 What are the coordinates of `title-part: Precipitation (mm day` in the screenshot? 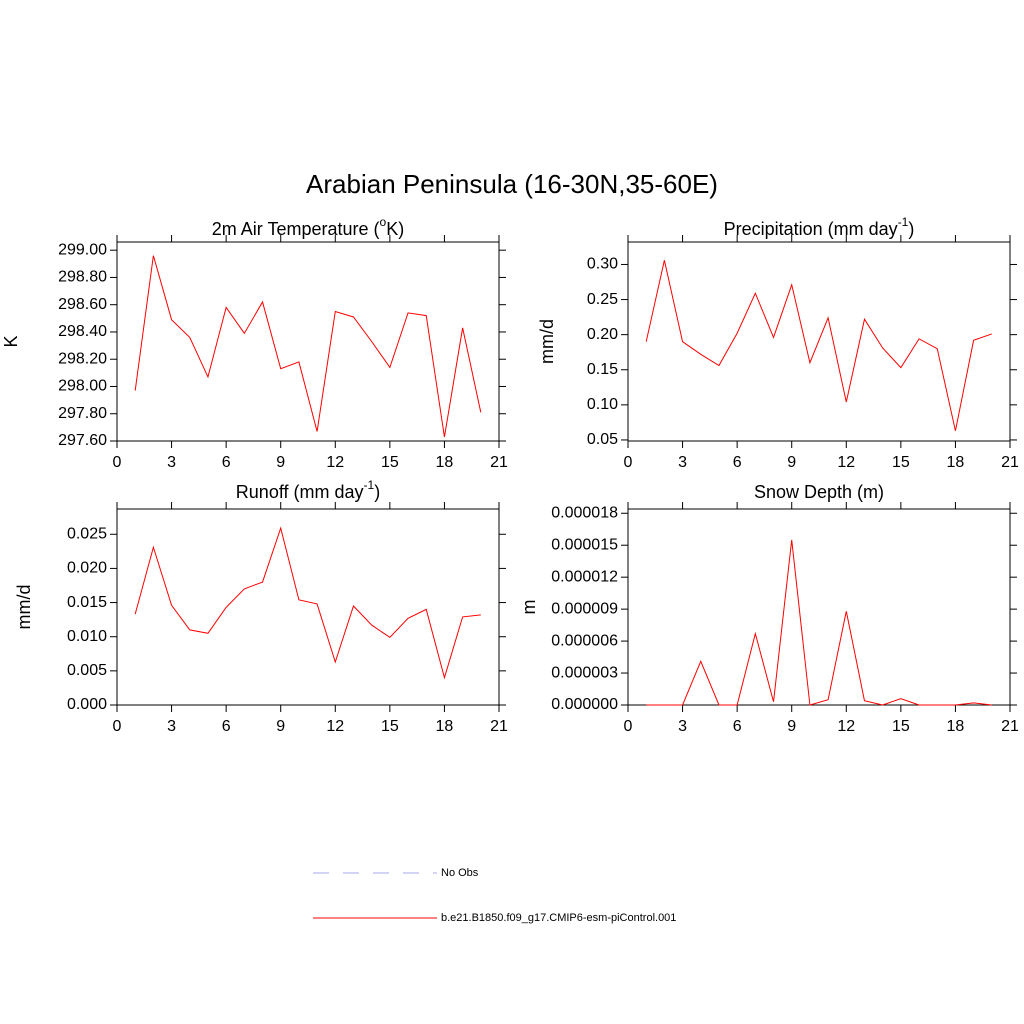 It's located at (811, 229).